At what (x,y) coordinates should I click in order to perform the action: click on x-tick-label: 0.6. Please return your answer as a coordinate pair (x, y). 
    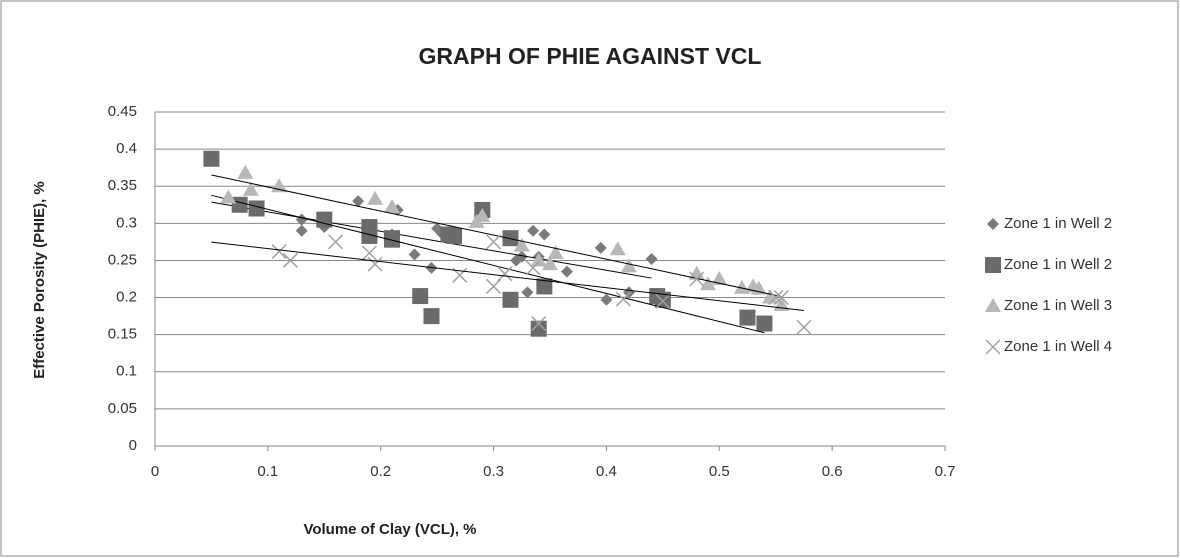
    Looking at the image, I should click on (832, 471).